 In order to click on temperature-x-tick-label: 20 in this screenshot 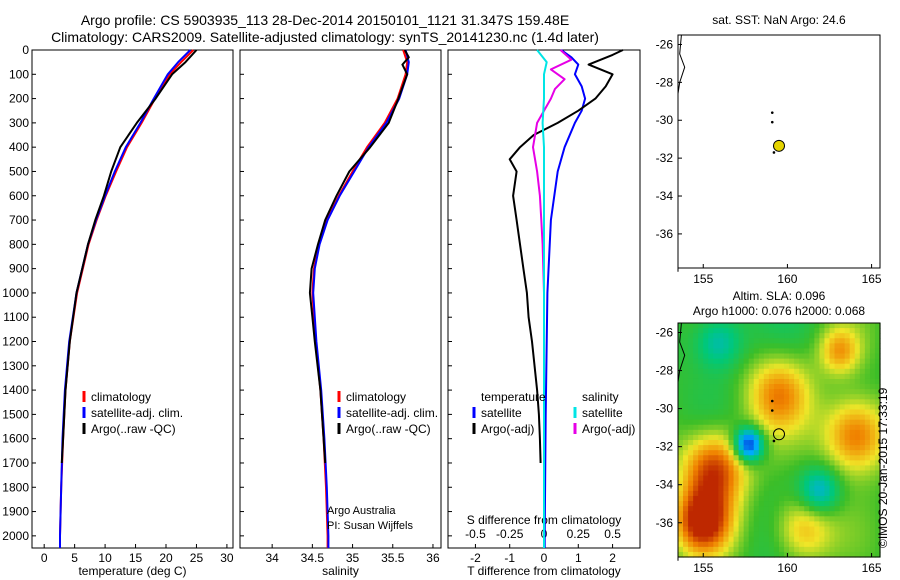, I will do `click(166, 558)`.